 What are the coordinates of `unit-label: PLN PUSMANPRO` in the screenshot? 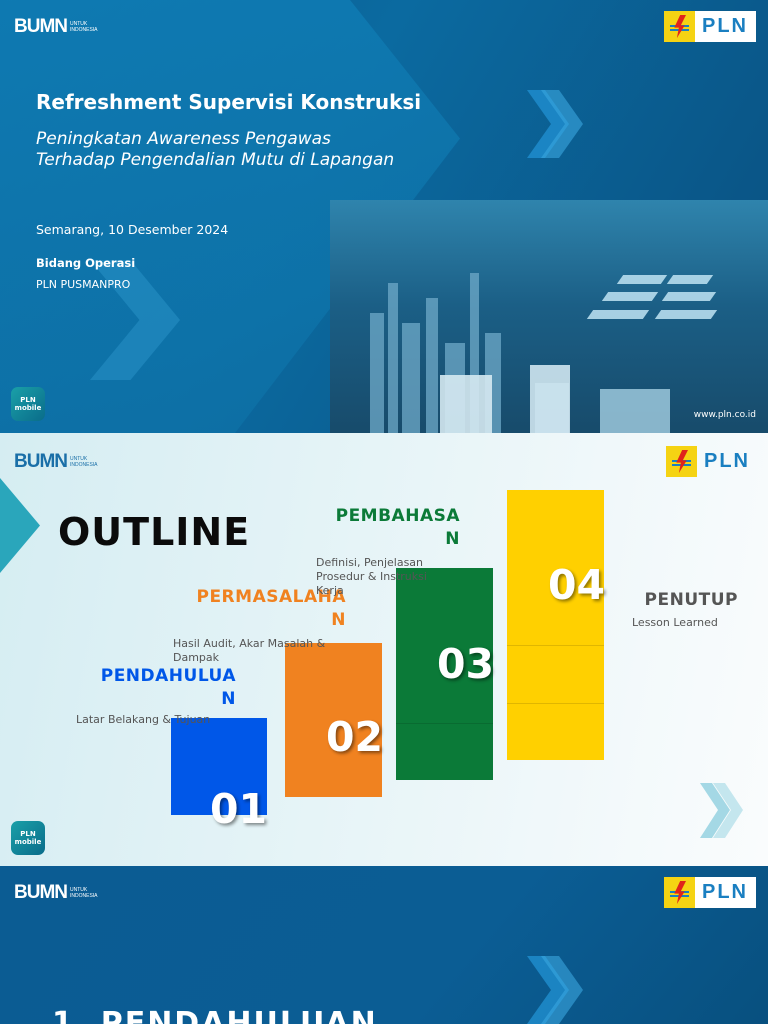 It's located at (83, 284).